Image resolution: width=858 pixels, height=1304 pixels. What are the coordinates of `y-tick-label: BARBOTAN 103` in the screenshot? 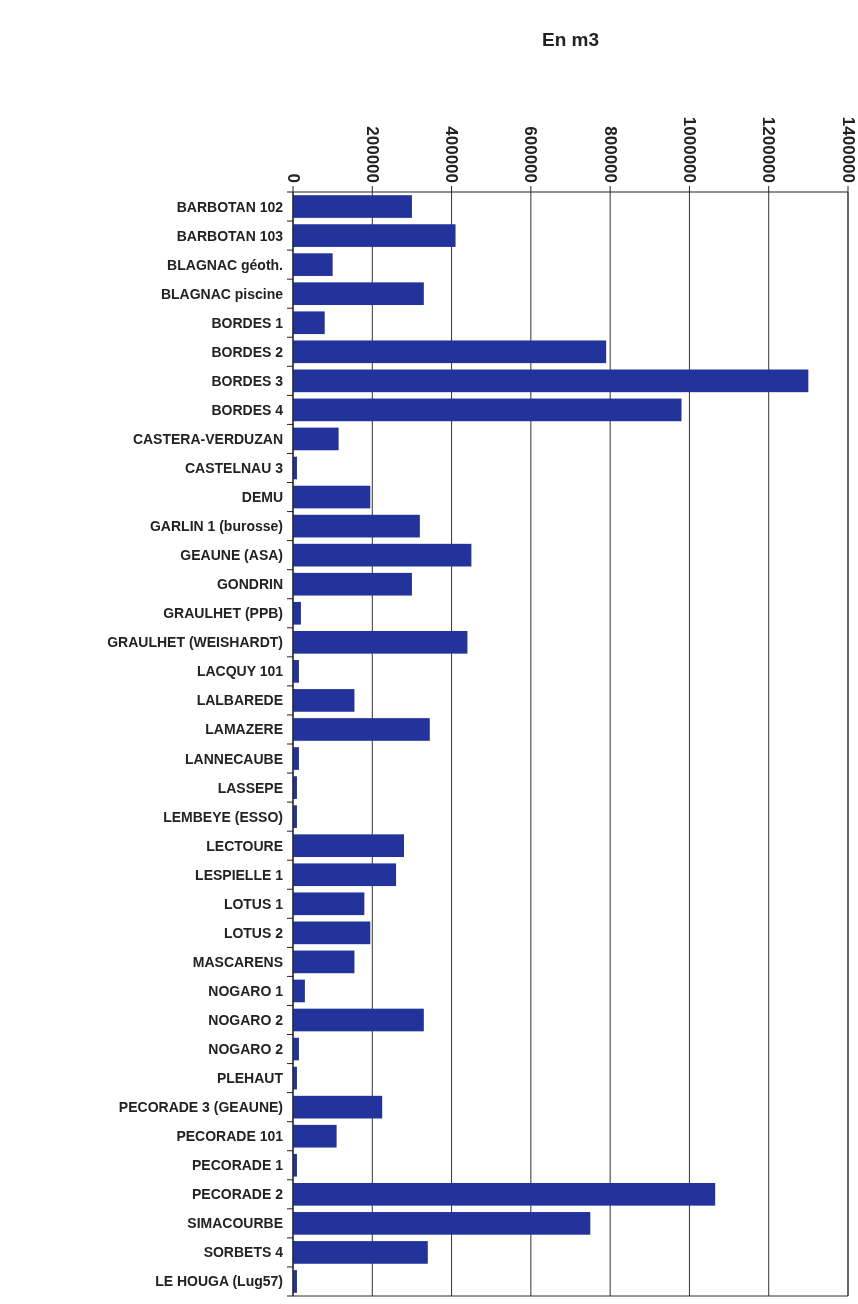 It's located at (230, 235).